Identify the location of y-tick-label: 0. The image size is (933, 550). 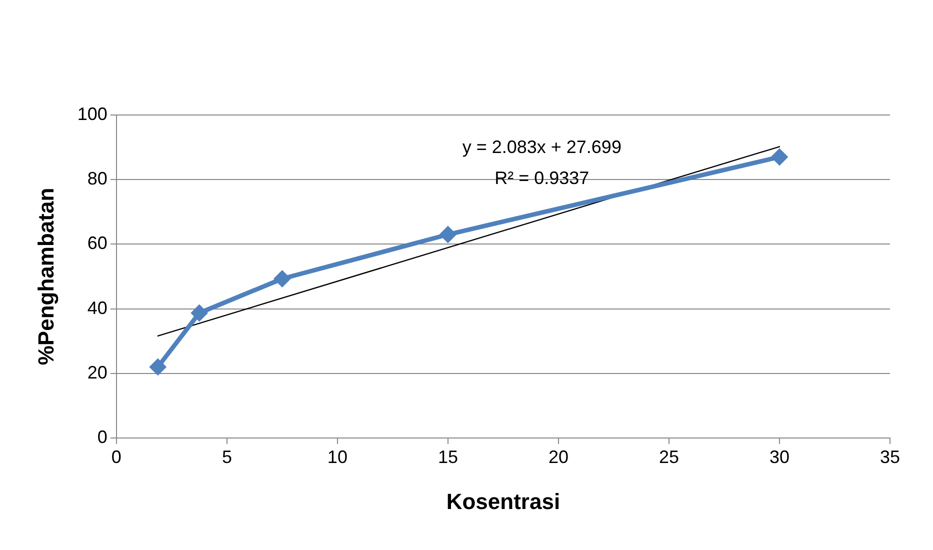
(102, 436).